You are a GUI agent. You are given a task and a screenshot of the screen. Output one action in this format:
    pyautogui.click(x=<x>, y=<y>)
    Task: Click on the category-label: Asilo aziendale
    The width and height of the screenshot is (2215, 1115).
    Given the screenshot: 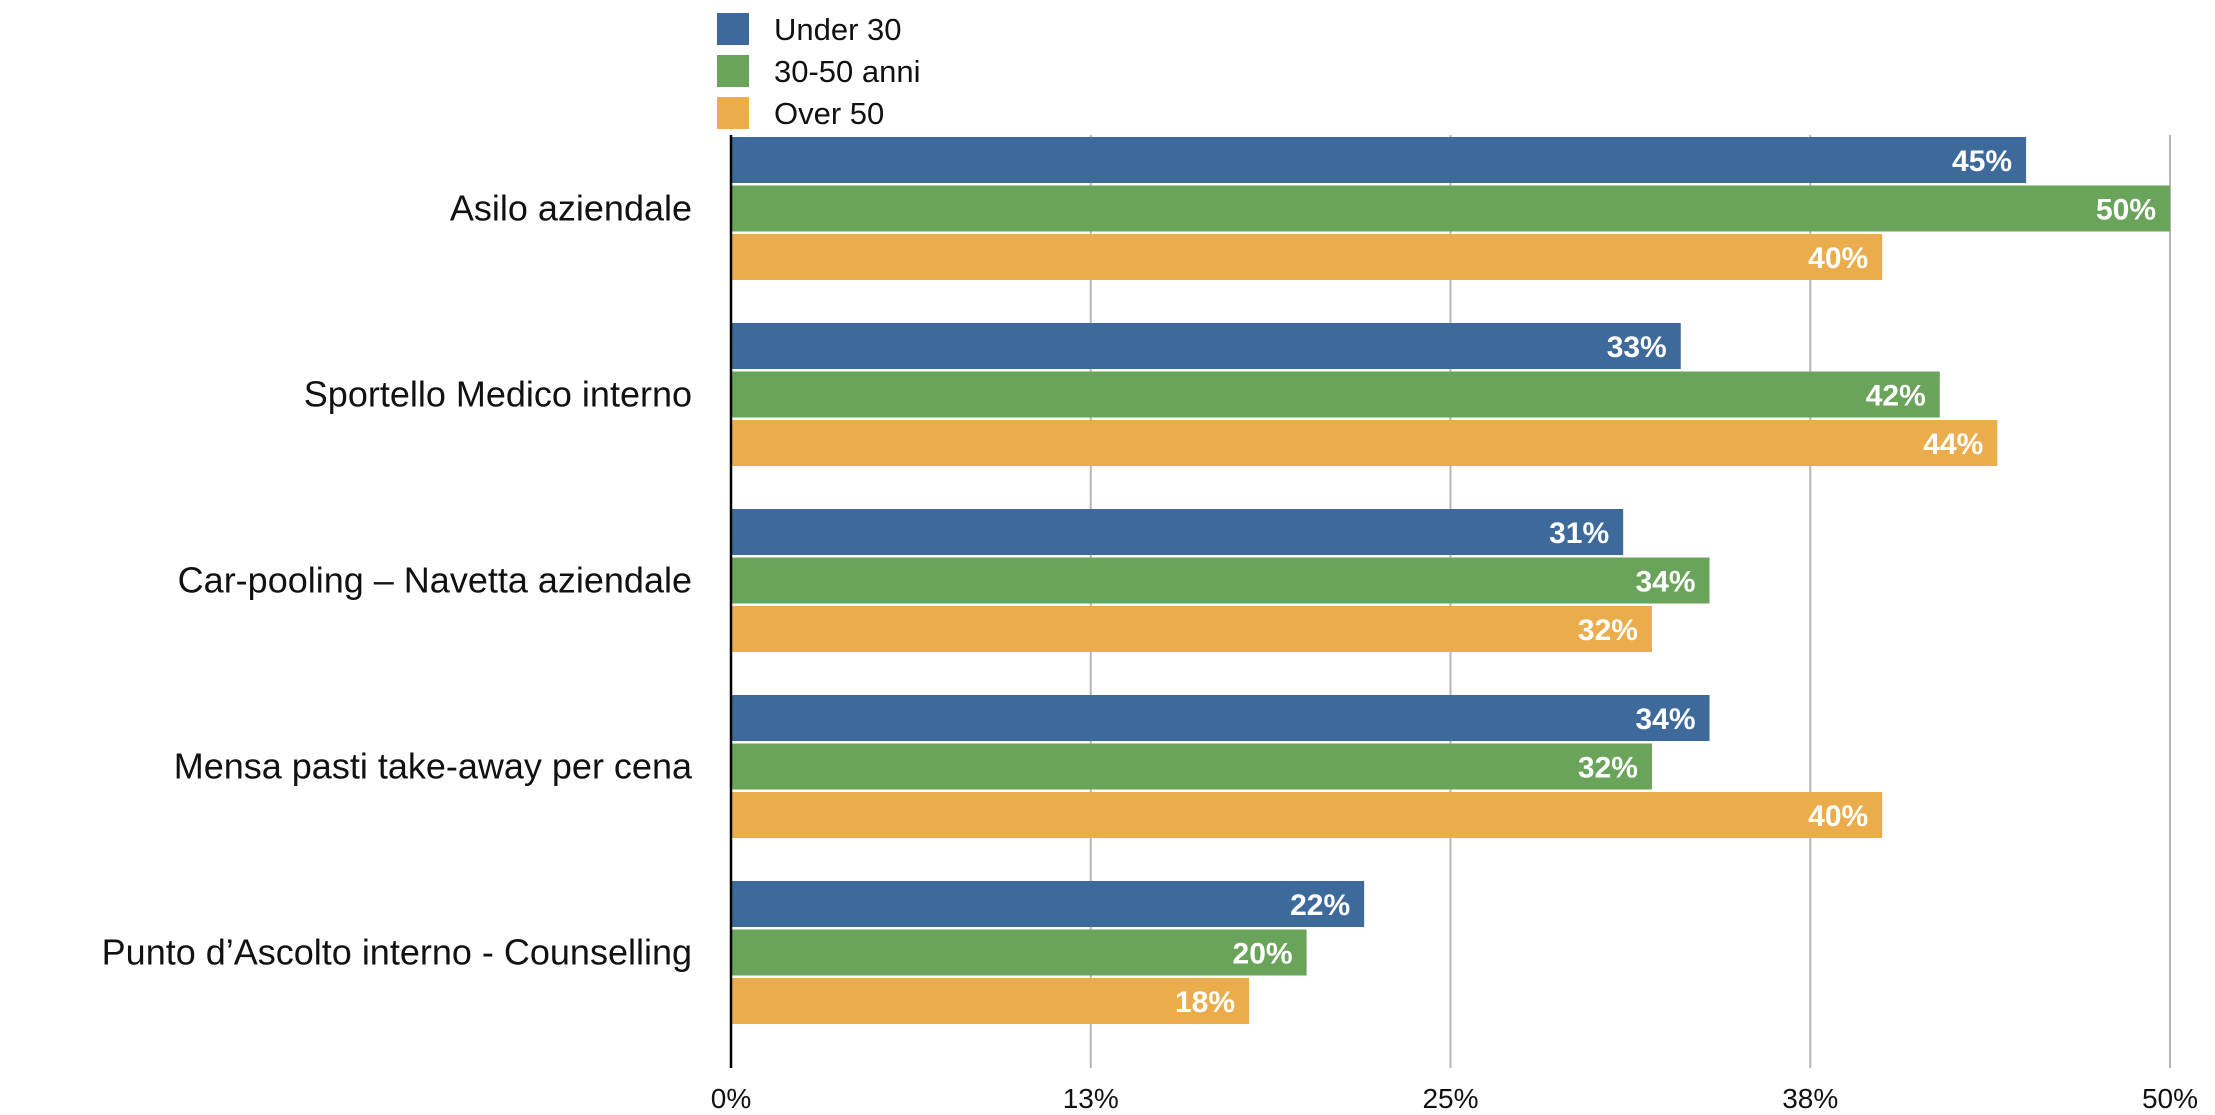 What is the action you would take?
    pyautogui.click(x=571, y=208)
    